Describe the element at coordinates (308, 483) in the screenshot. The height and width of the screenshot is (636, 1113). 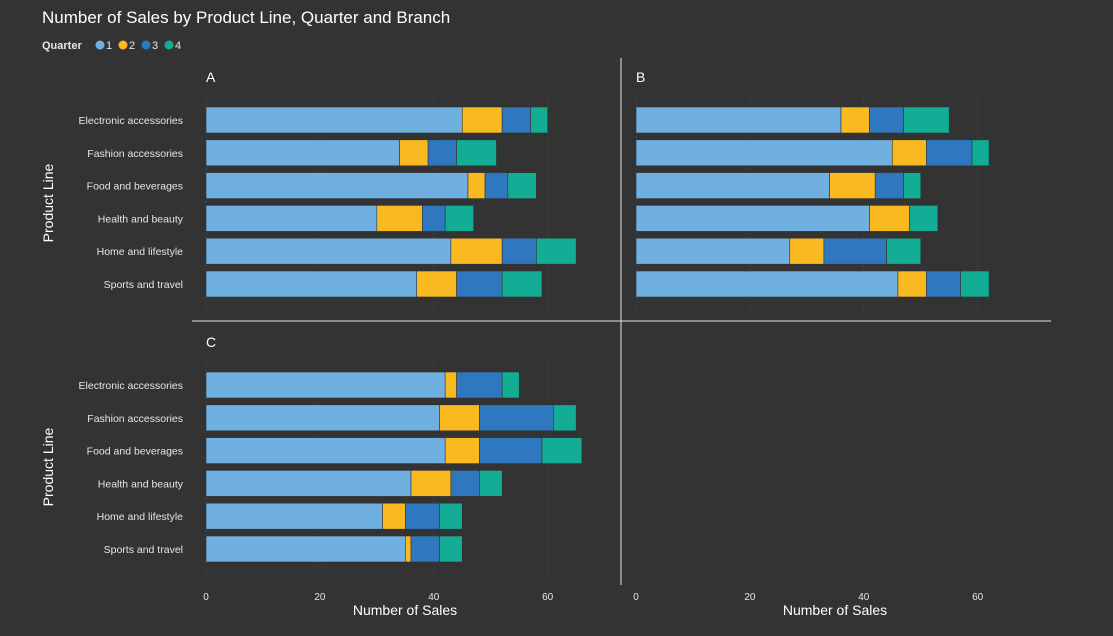
I see `bar-C-3-q1` at that location.